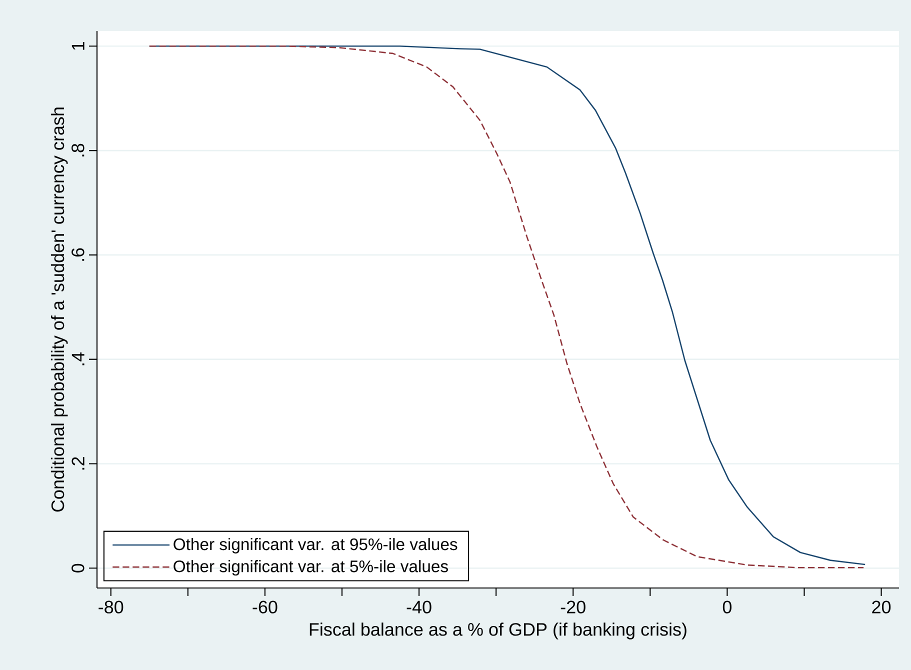 The height and width of the screenshot is (670, 911). What do you see at coordinates (78, 359) in the screenshot?
I see `y-tick-label: .4` at bounding box center [78, 359].